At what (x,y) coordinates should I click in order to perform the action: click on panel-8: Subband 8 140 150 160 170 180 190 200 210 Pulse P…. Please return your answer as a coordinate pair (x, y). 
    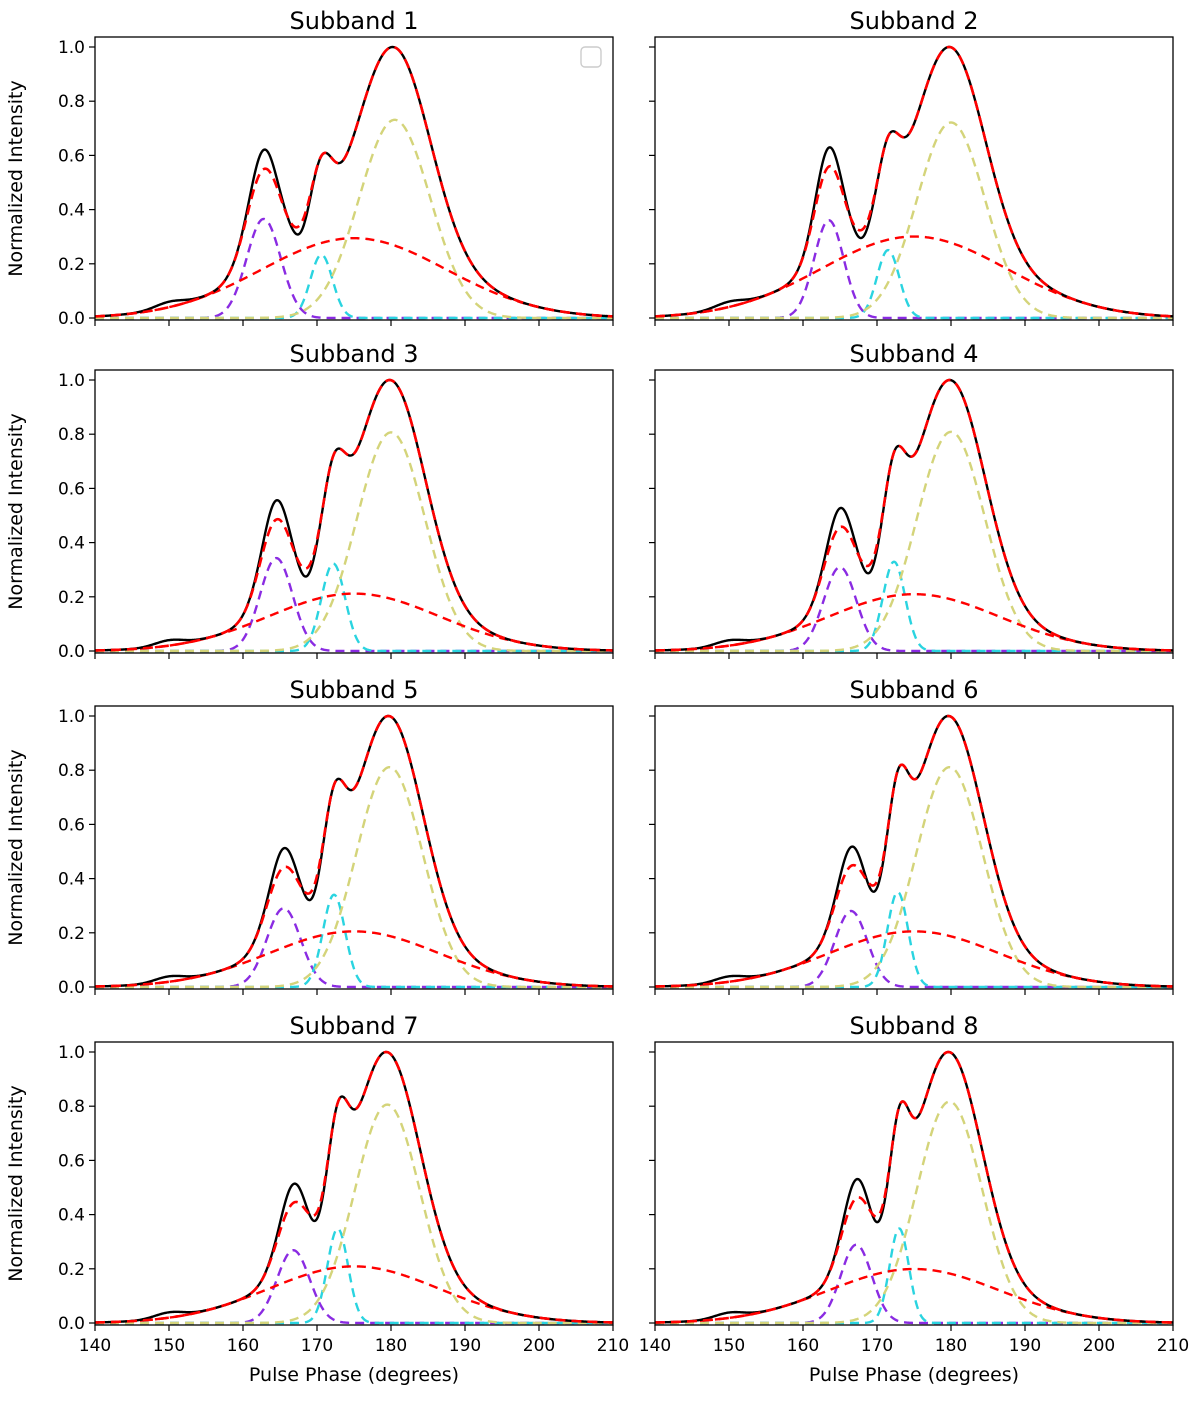
    Looking at the image, I should click on (914, 1199).